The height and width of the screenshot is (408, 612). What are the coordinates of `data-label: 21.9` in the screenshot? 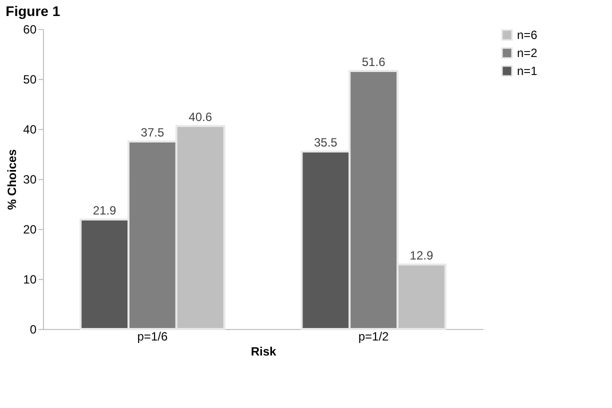 It's located at (104, 211).